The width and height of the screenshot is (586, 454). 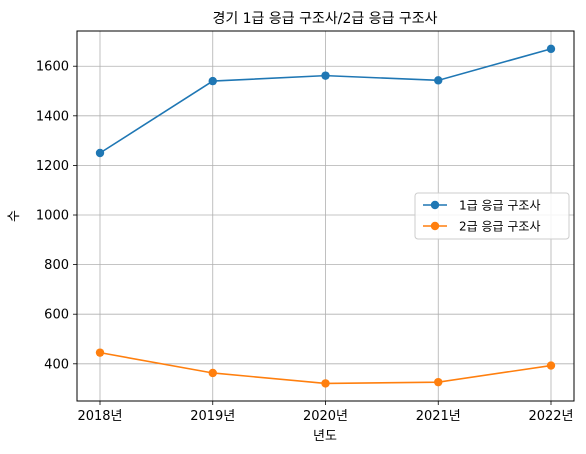 What do you see at coordinates (52, 216) in the screenshot?
I see `y-tick-label: 1000` at bounding box center [52, 216].